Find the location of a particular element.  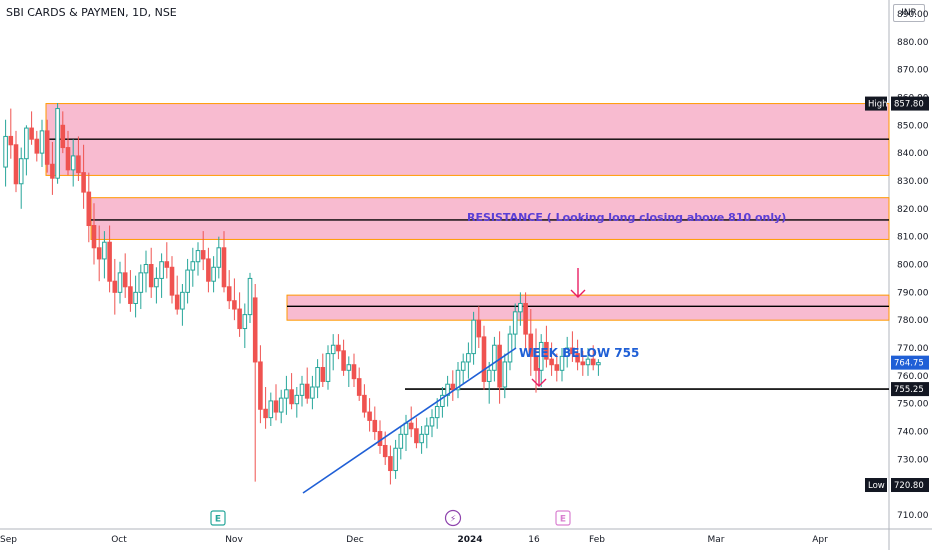

price-tick-label: 740.00 is located at coordinates (913, 433).